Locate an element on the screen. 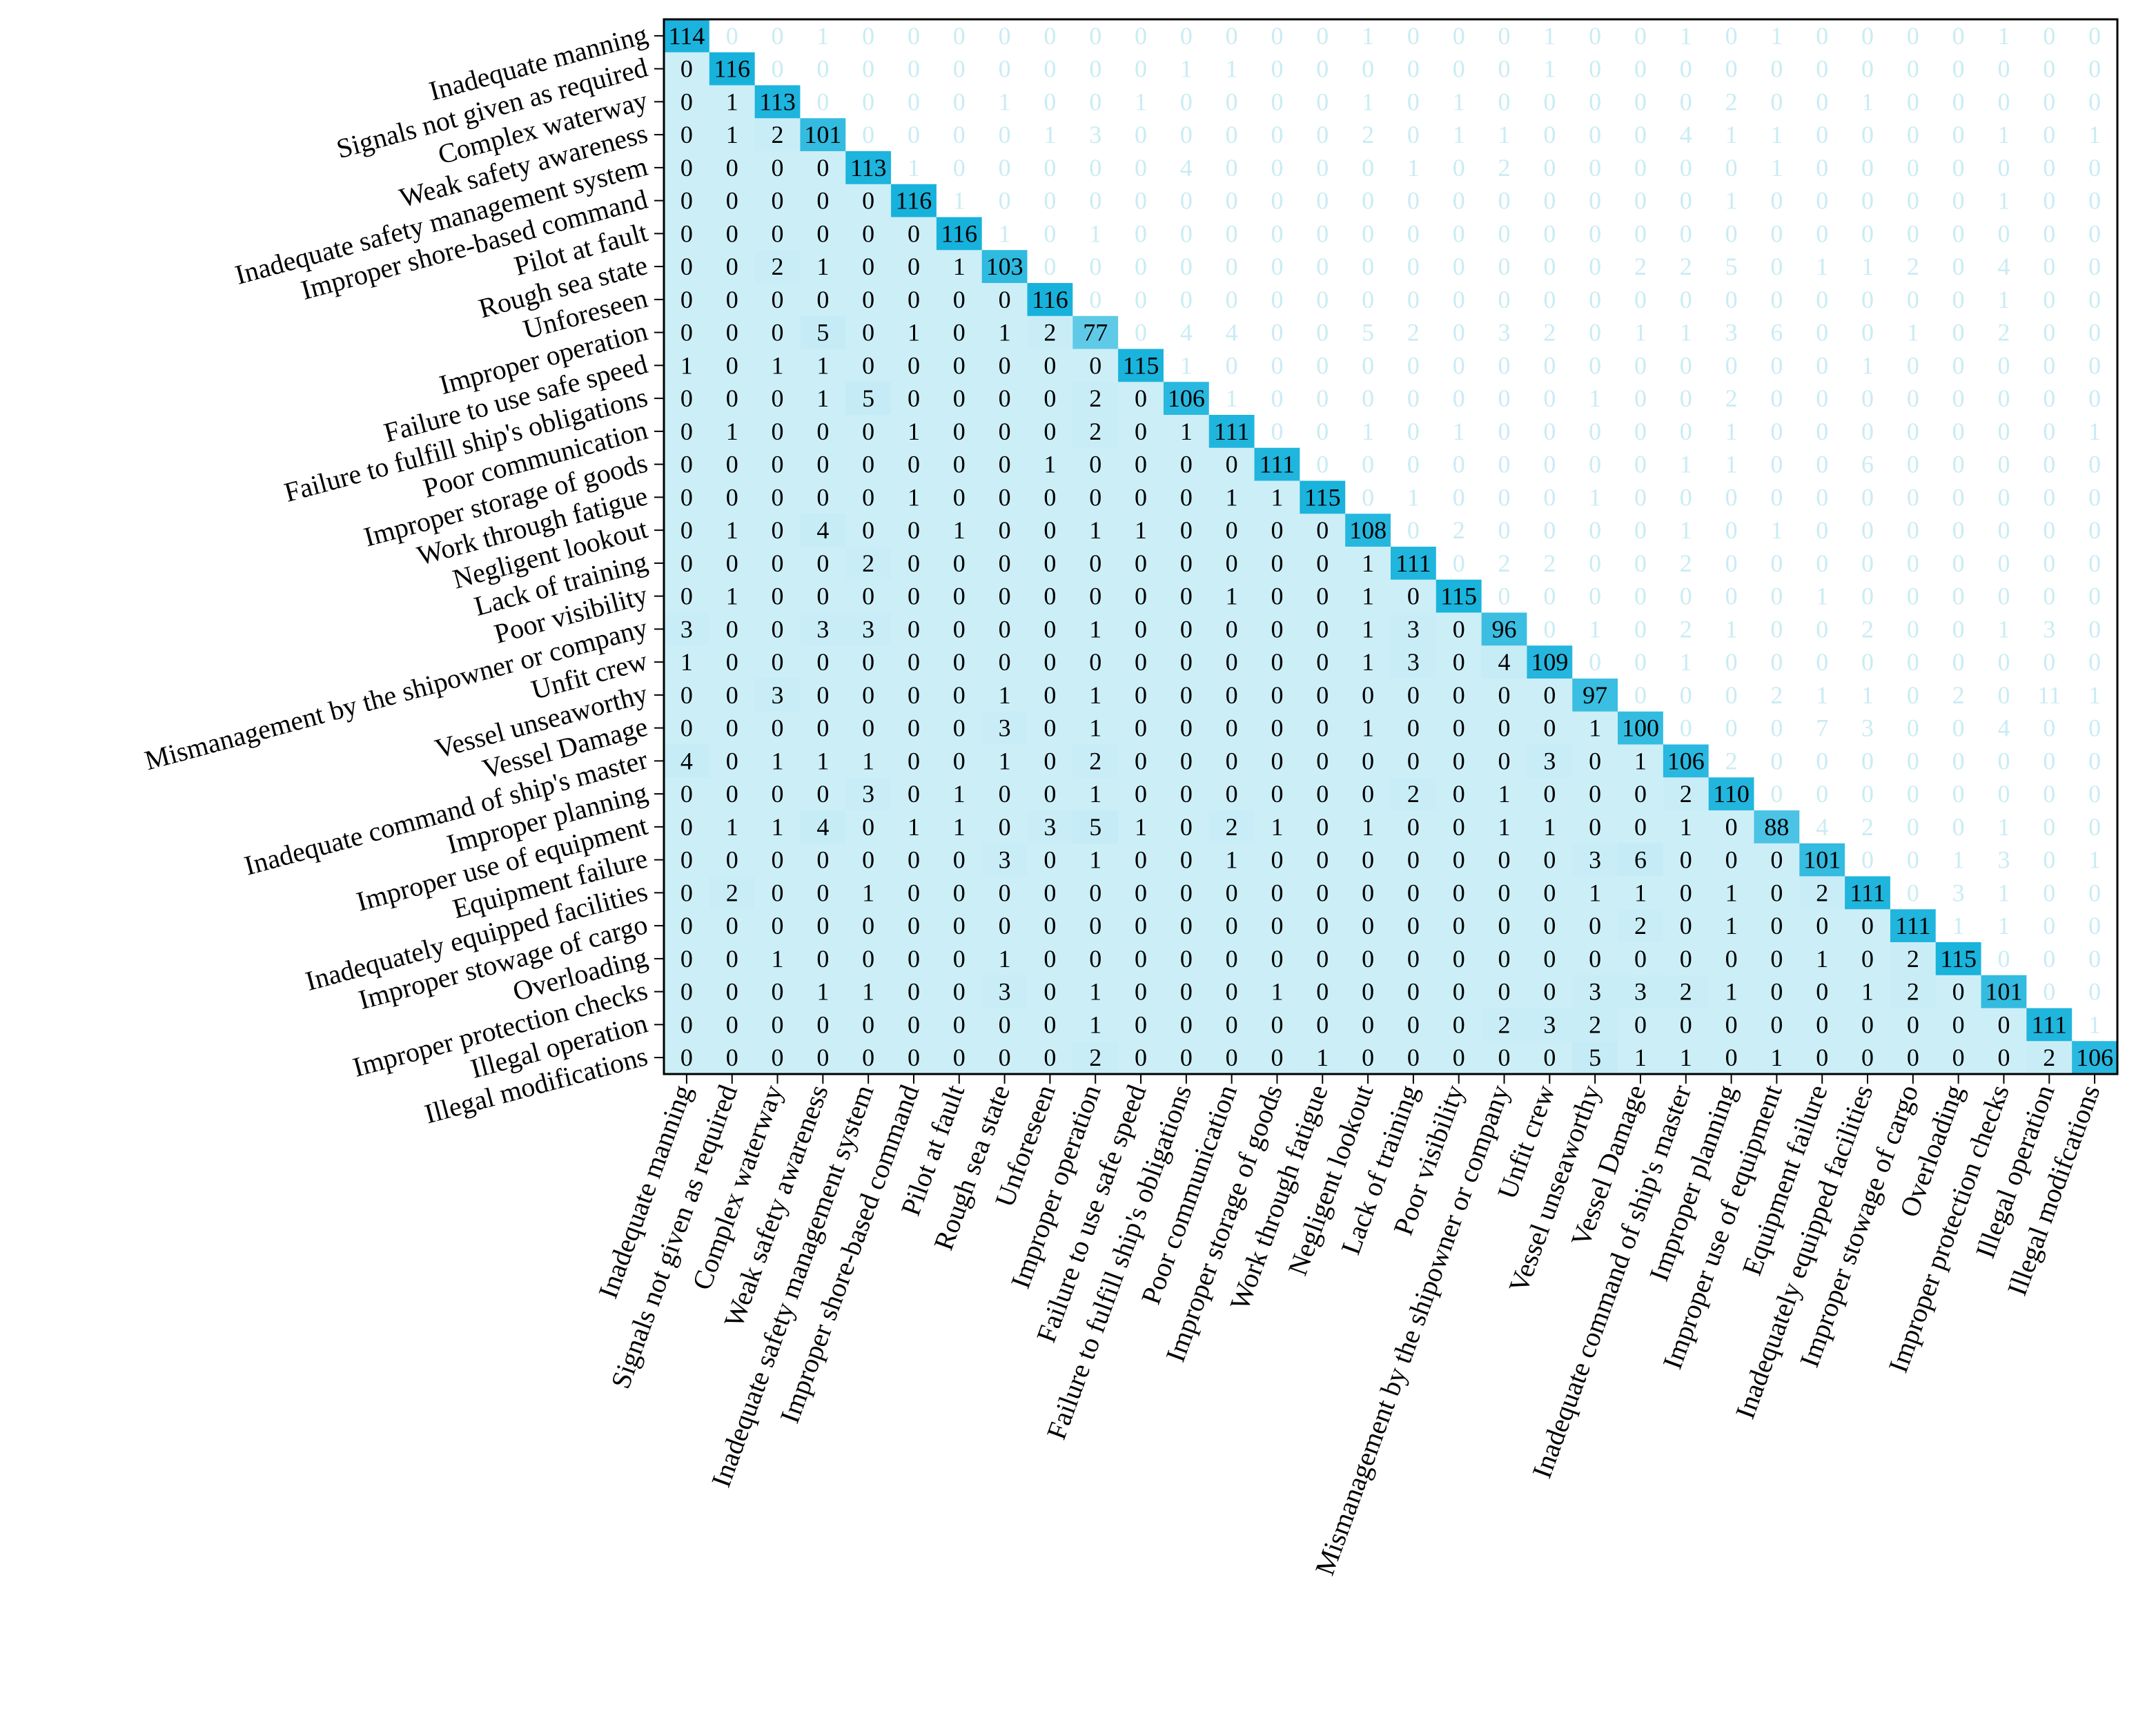  cell-value-label: 7 is located at coordinates (1822, 728).